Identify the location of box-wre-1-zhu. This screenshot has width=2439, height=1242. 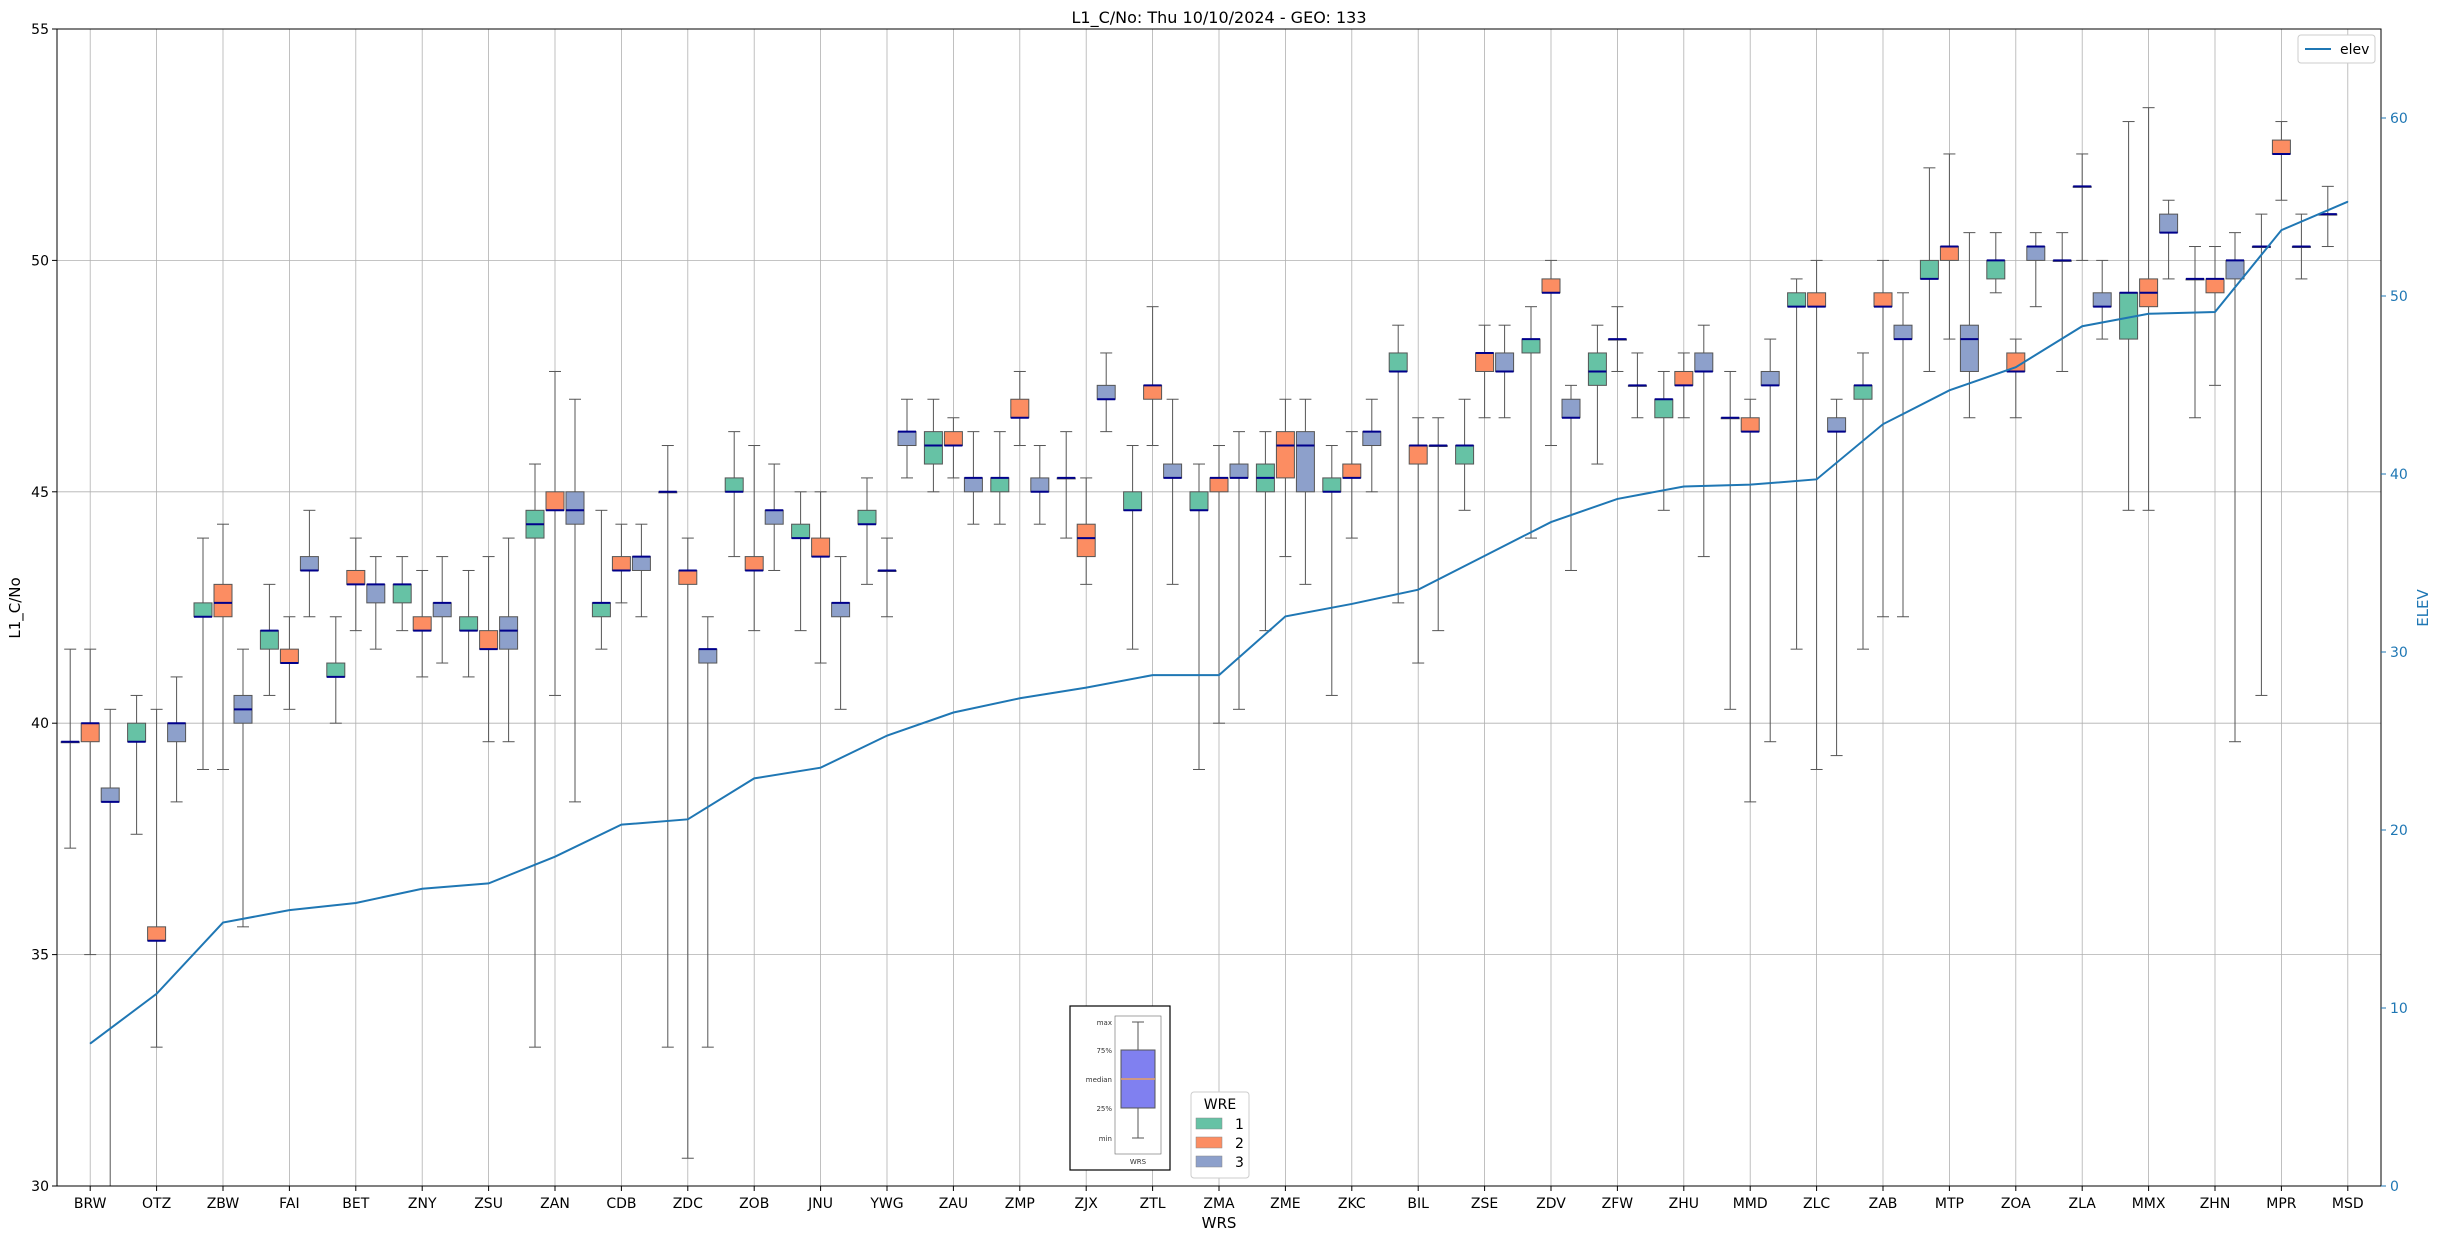
(1664, 440).